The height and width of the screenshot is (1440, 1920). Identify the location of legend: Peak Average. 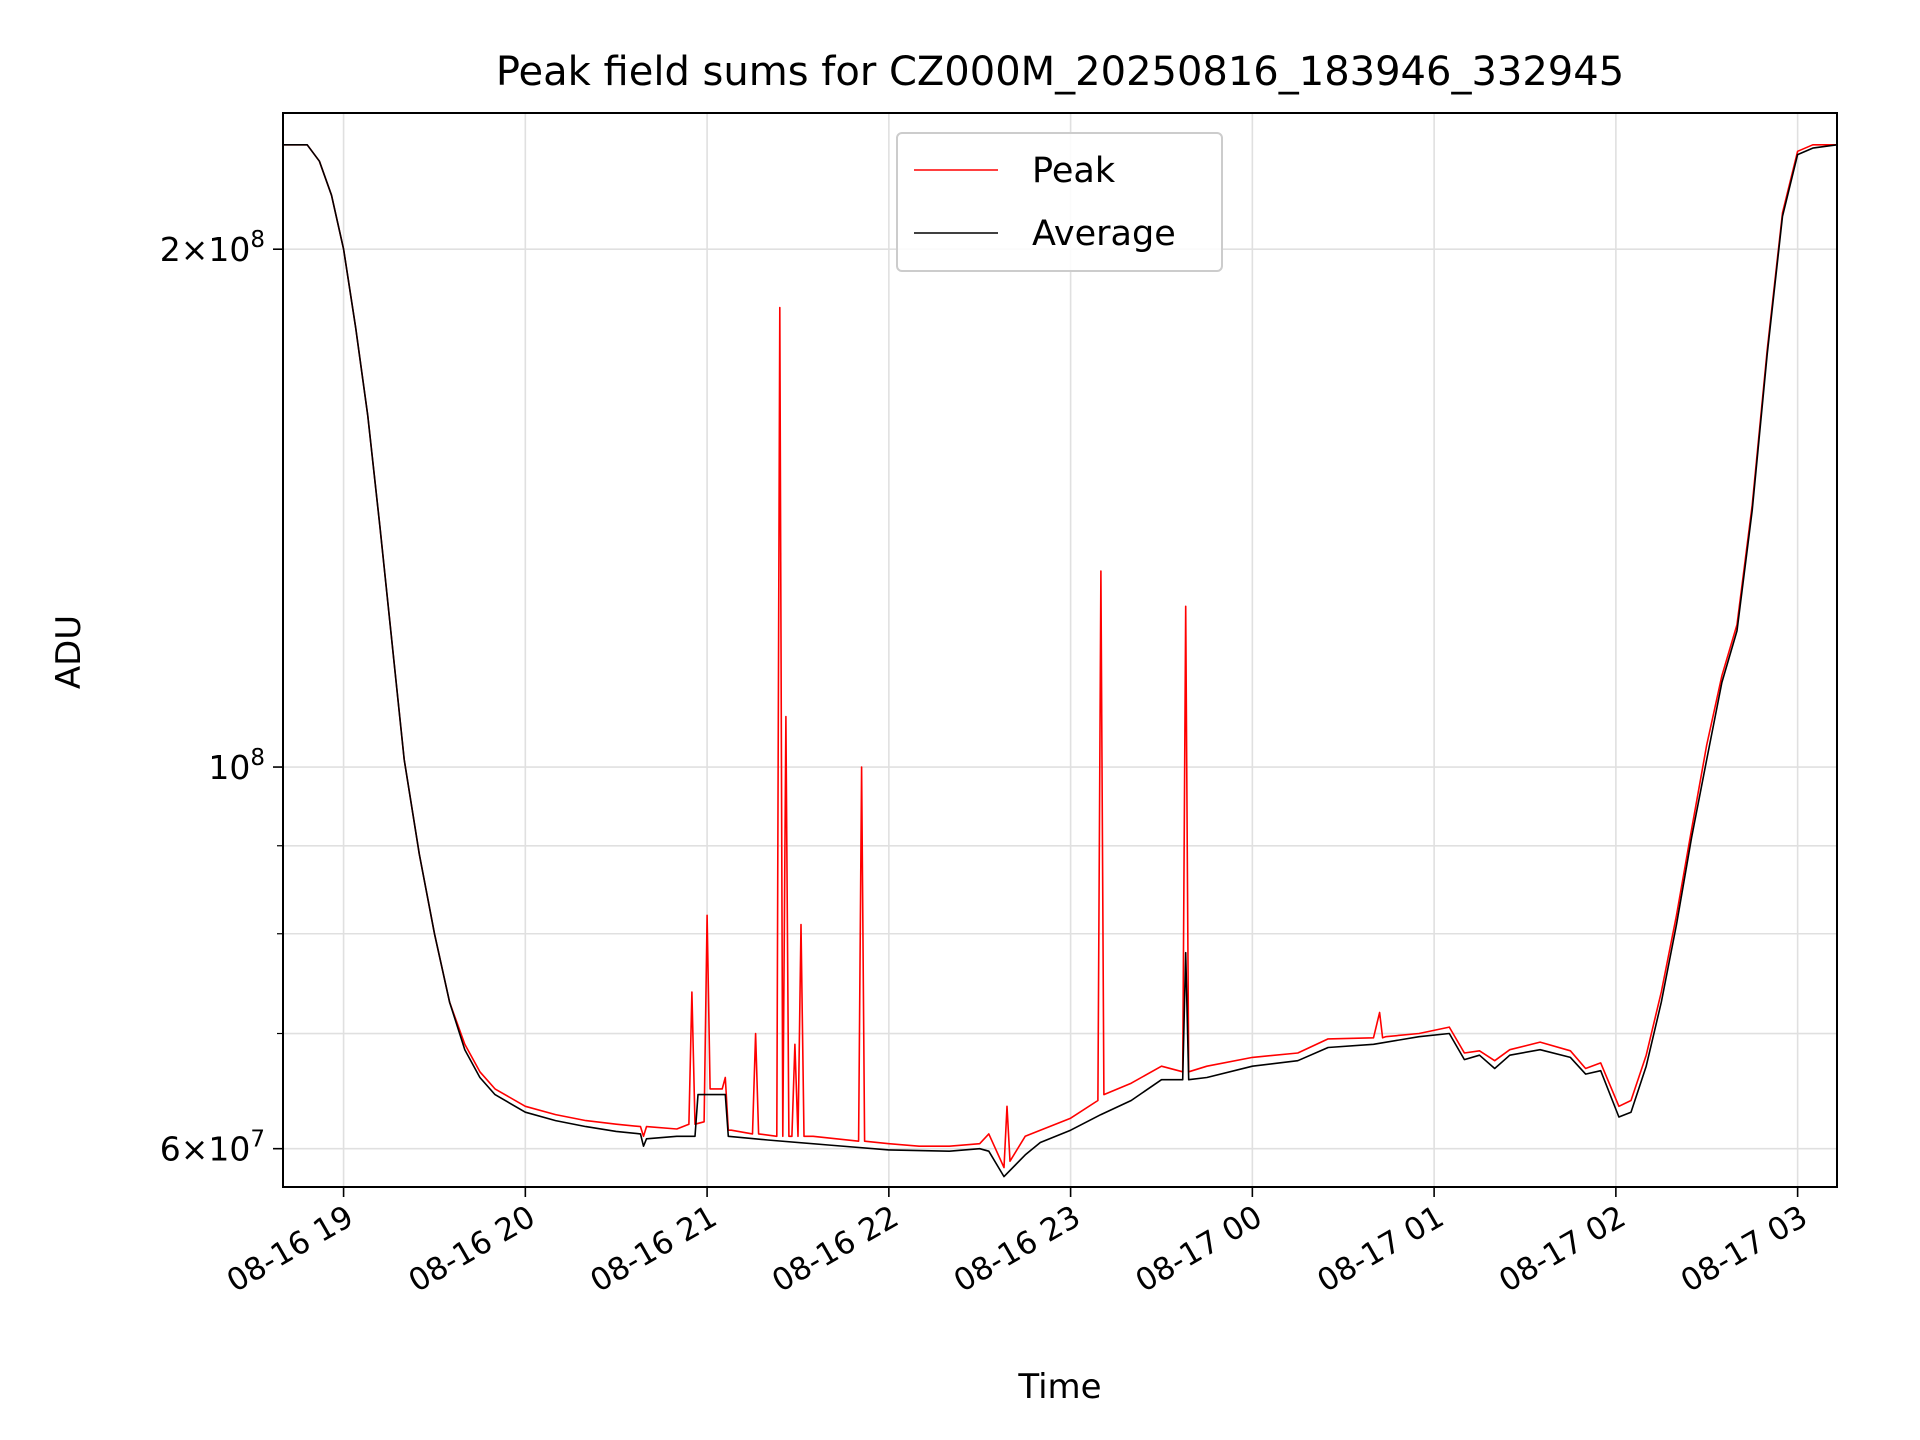
(1059, 202).